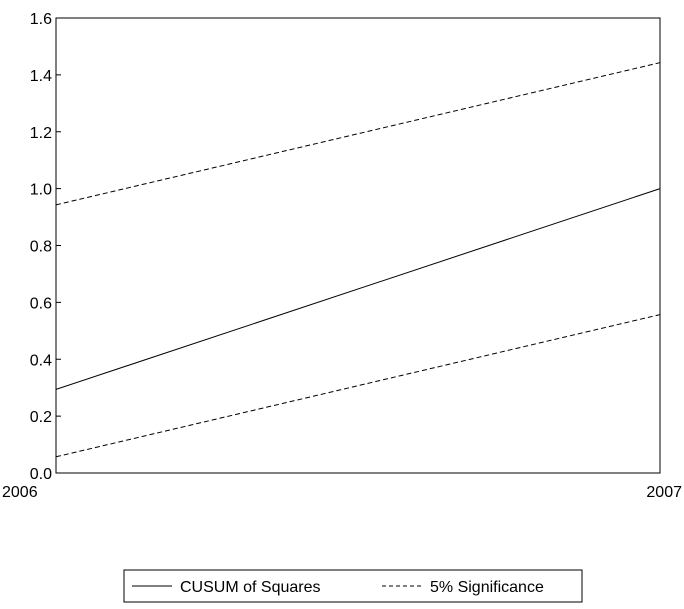 Image resolution: width=684 pixels, height=609 pixels. What do you see at coordinates (41, 360) in the screenshot?
I see `y-tick-label: 0.4` at bounding box center [41, 360].